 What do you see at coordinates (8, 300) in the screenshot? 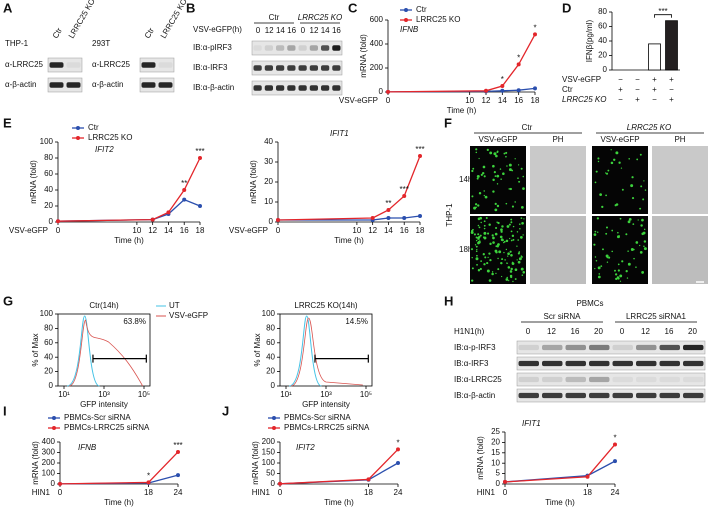
I see `panel-letter: G` at bounding box center [8, 300].